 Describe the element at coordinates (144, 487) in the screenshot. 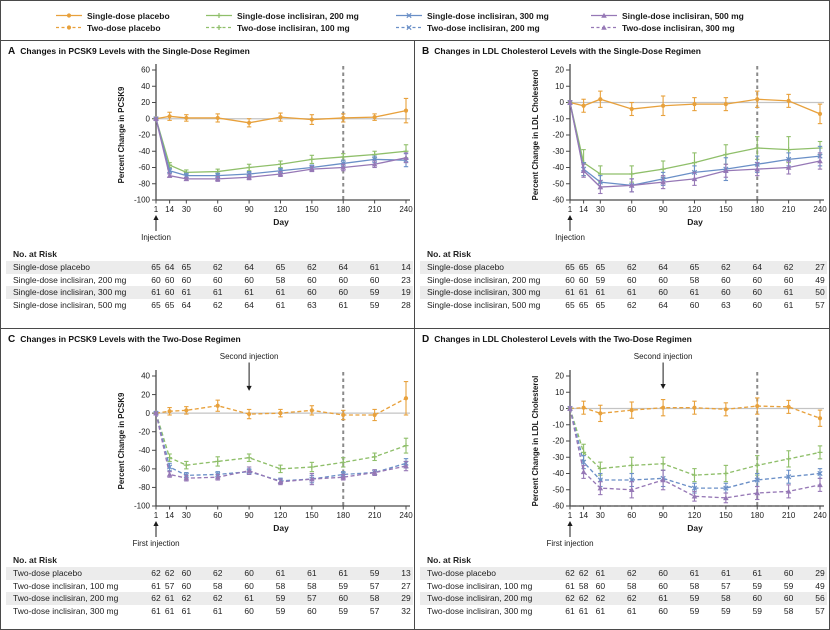

I see `y-tick-label: -80` at that location.